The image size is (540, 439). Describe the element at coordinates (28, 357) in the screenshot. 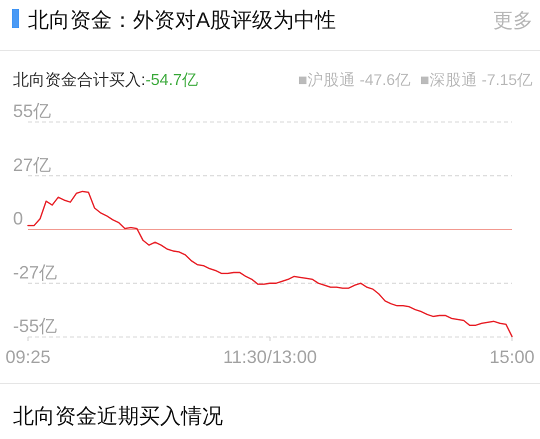

I see `xtick-label: 09:25` at that location.